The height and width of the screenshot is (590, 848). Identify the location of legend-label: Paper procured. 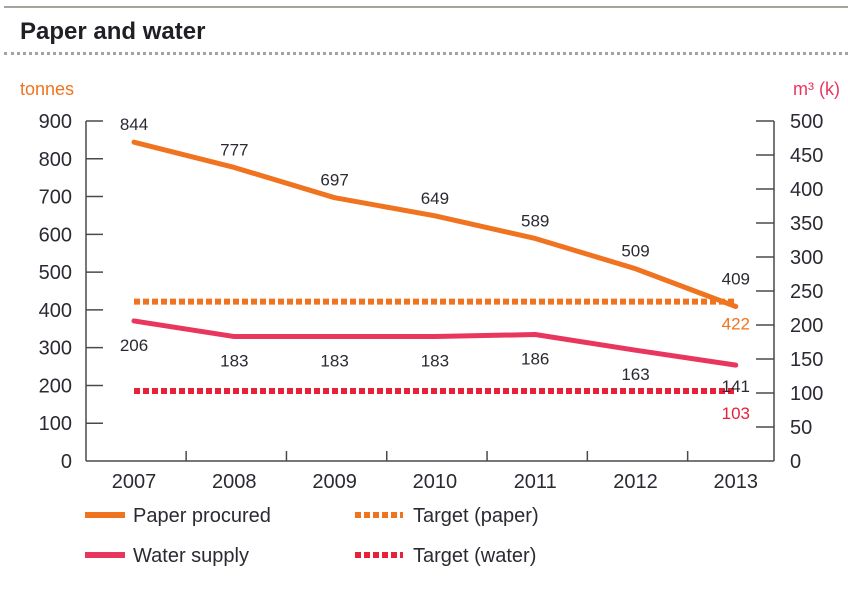
(202, 516).